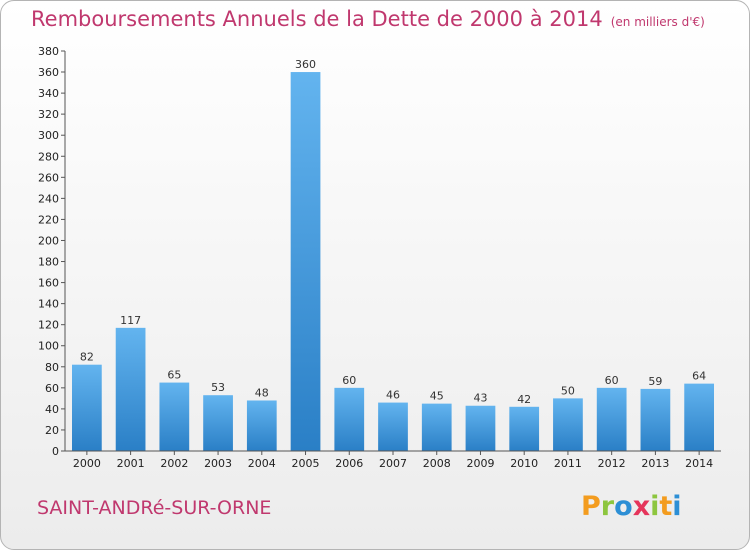  I want to click on y-tick-label: 280, so click(48, 156).